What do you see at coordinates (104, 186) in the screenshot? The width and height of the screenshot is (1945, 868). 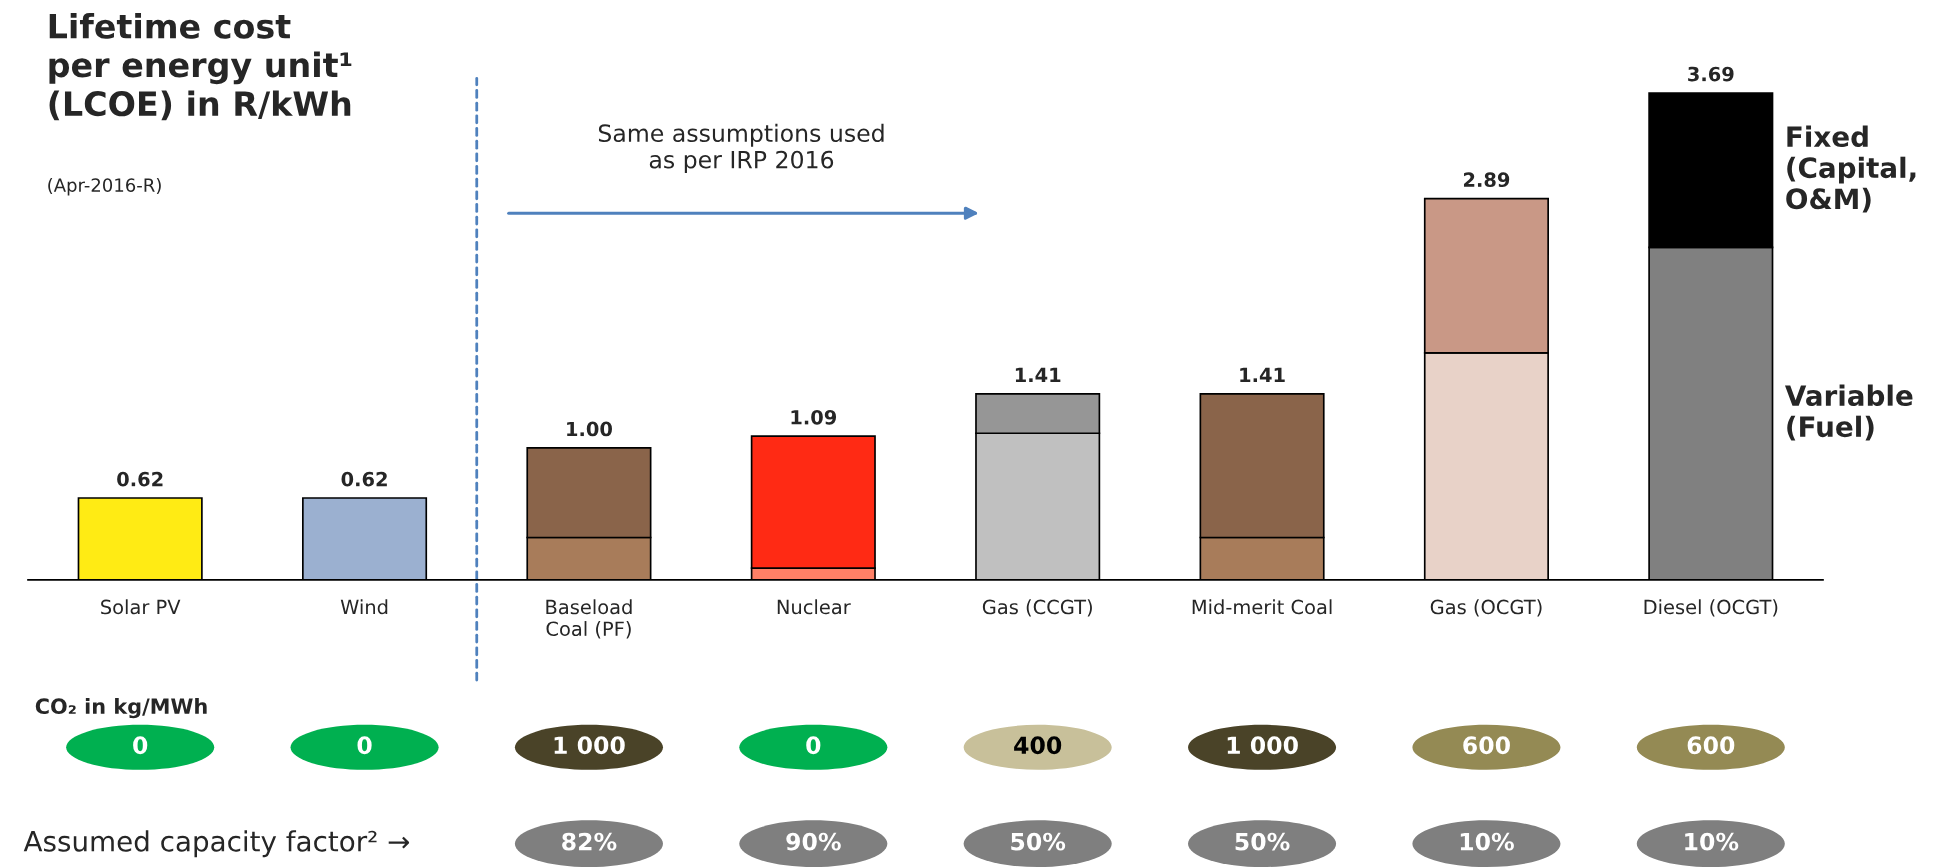 I see `text: (Apr-2016-R)` at bounding box center [104, 186].